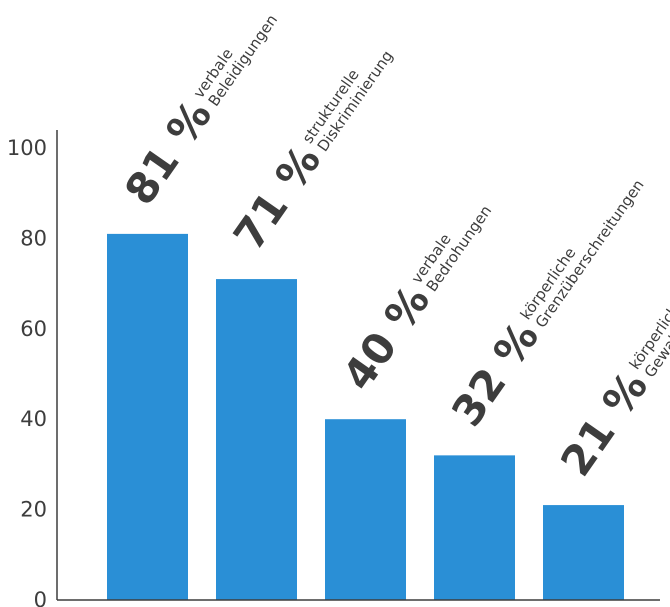 The image size is (670, 607). Describe the element at coordinates (495, 374) in the screenshot. I see `data-label: 32 %` at that location.